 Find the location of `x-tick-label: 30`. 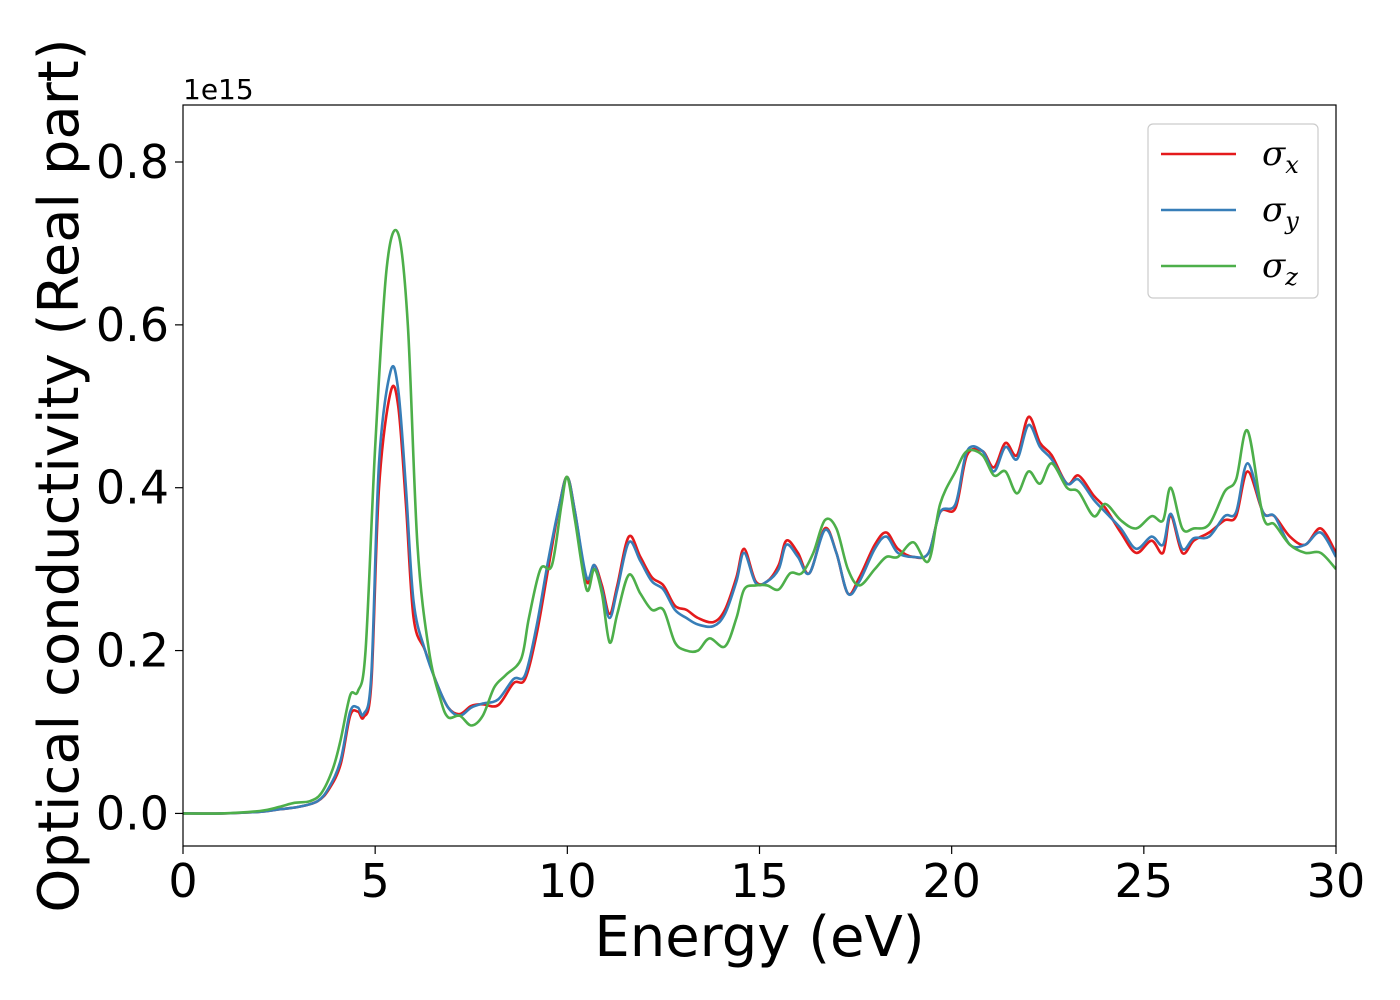

x-tick-label: 30 is located at coordinates (1336, 881).